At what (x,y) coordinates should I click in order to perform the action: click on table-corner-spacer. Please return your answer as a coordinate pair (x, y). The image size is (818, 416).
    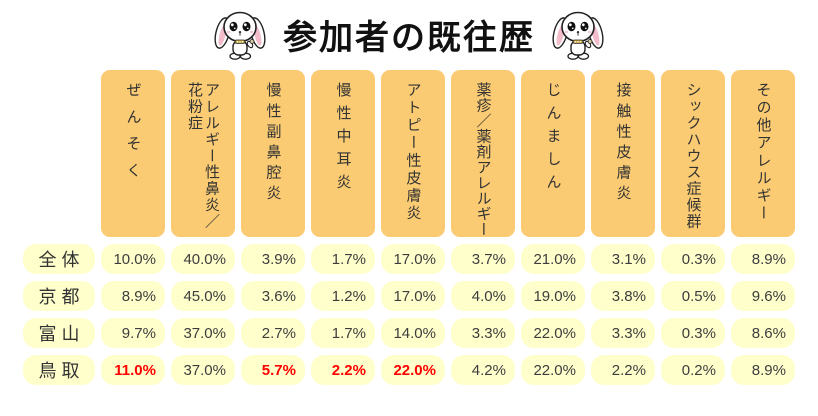
    Looking at the image, I should click on (59, 153).